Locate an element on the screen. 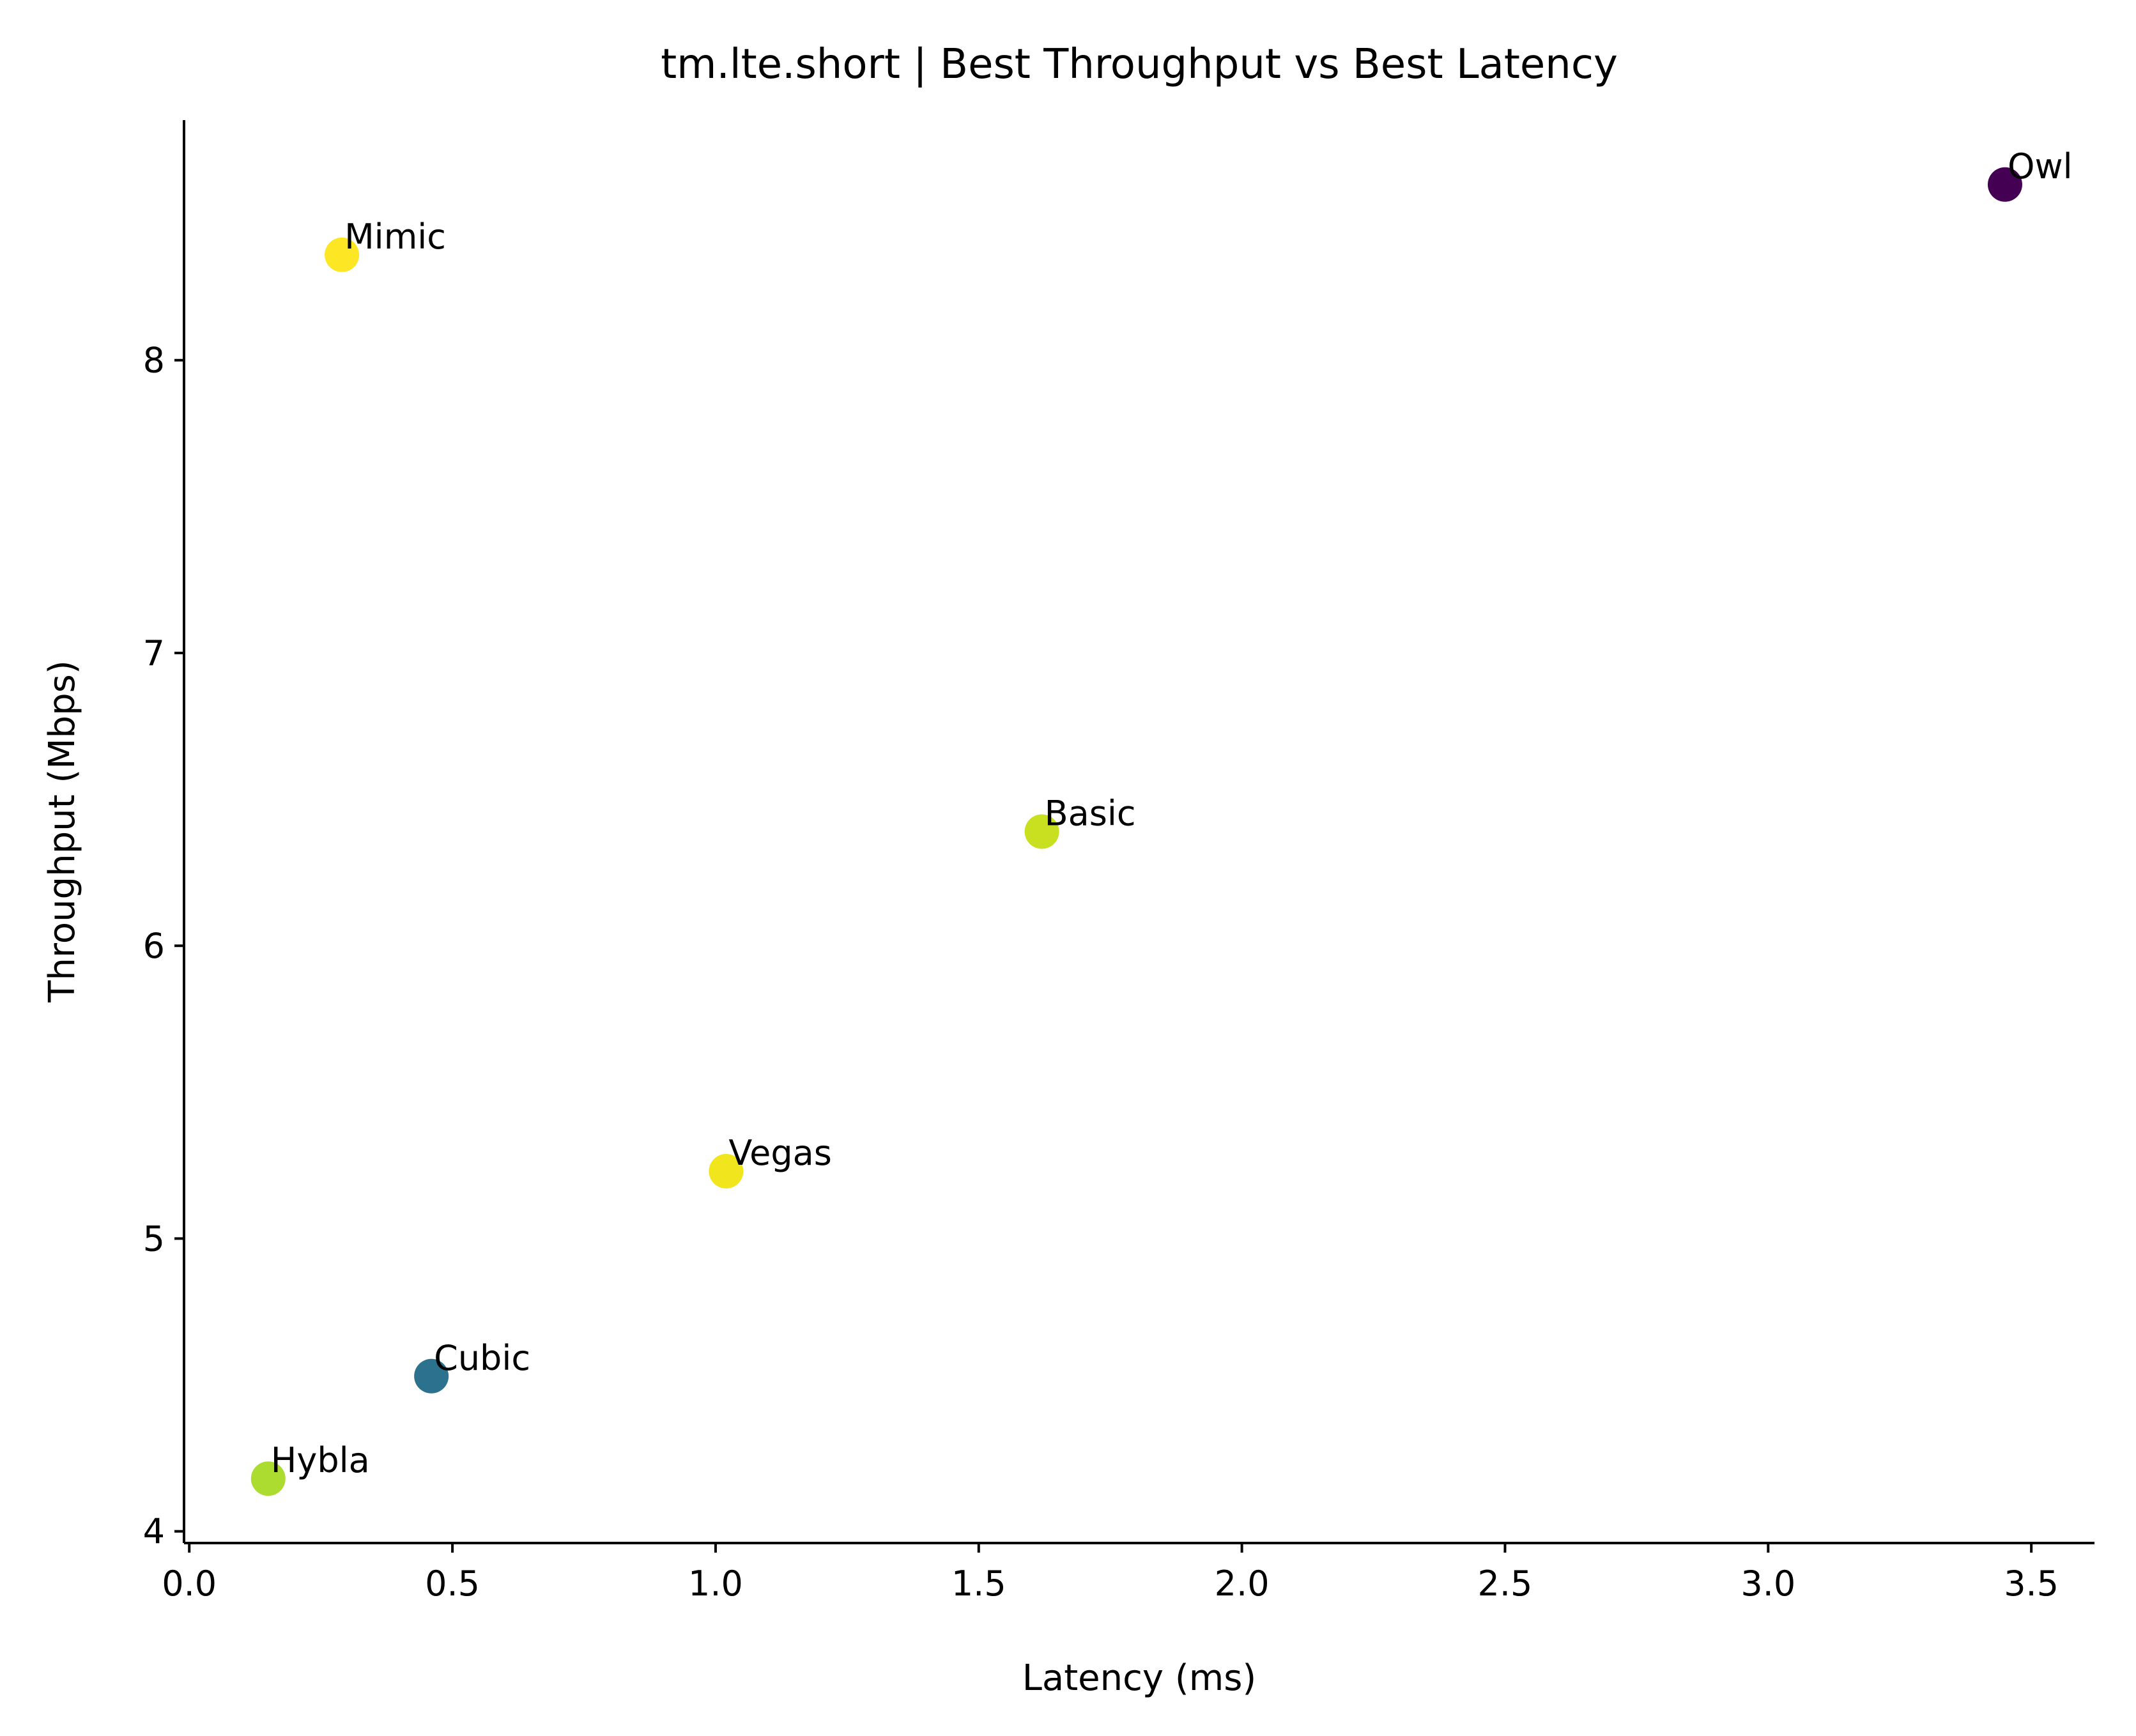 The height and width of the screenshot is (1736, 2136). point-label-owl: Owl is located at coordinates (2040, 166).